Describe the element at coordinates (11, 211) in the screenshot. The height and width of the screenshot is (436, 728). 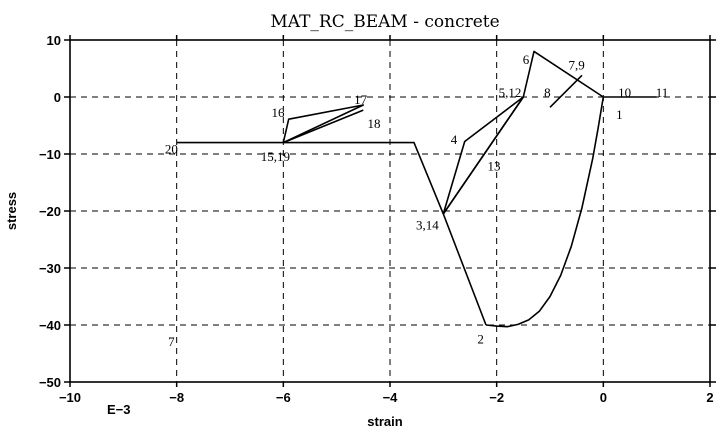
I see `y-axis-label: stress` at that location.